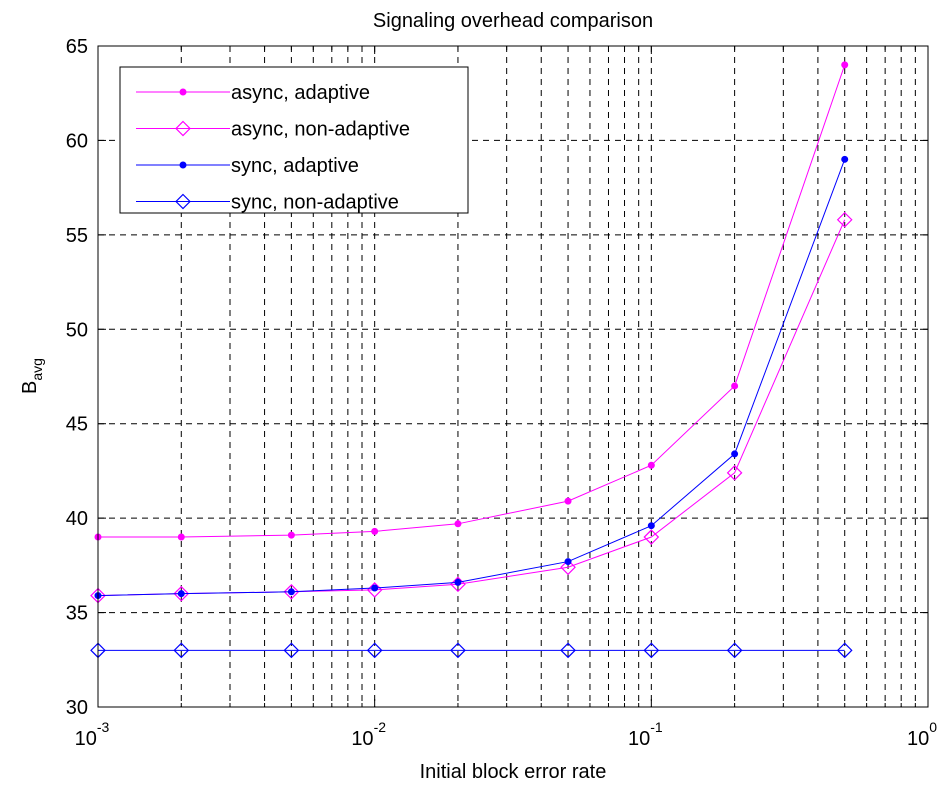 This screenshot has height=787, width=951. Describe the element at coordinates (300, 93) in the screenshot. I see `legend-label: async, adaptive` at that location.